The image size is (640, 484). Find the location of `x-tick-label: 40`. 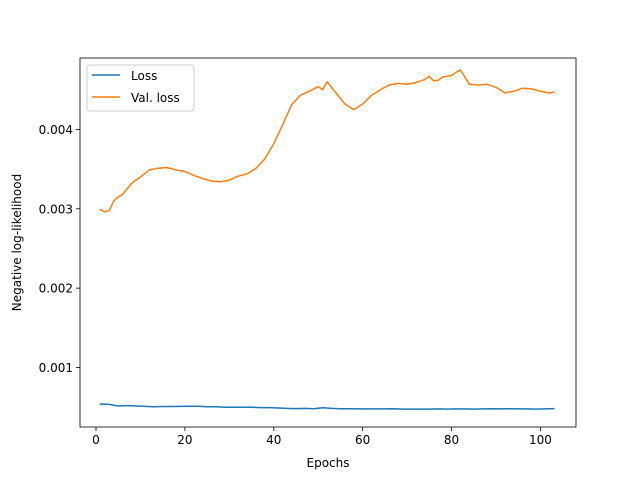

x-tick-label: 40 is located at coordinates (273, 440).